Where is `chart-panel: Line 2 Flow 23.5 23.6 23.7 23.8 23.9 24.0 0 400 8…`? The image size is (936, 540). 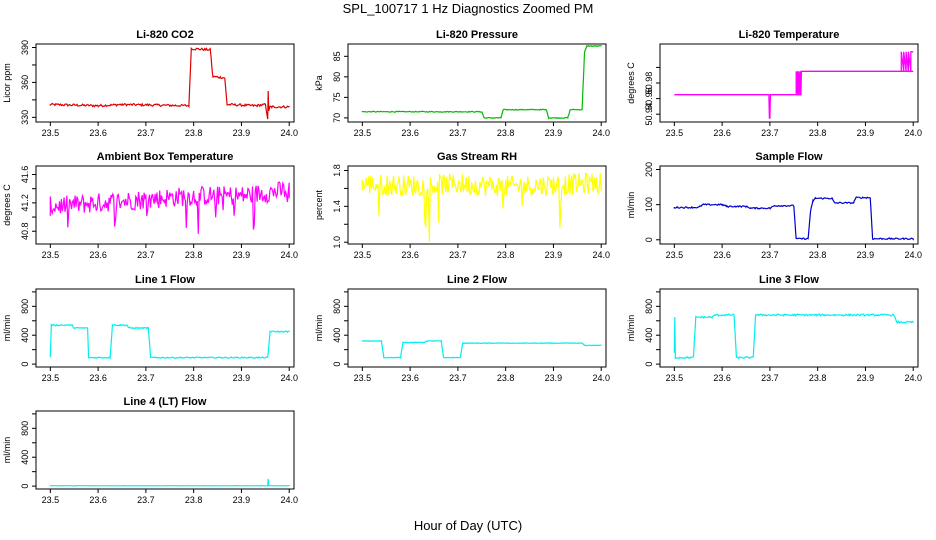
chart-panel: Line 2 Flow 23.5 23.6 23.7 23.8 23.9 24.0 0 400 8… is located at coordinates (462, 328).